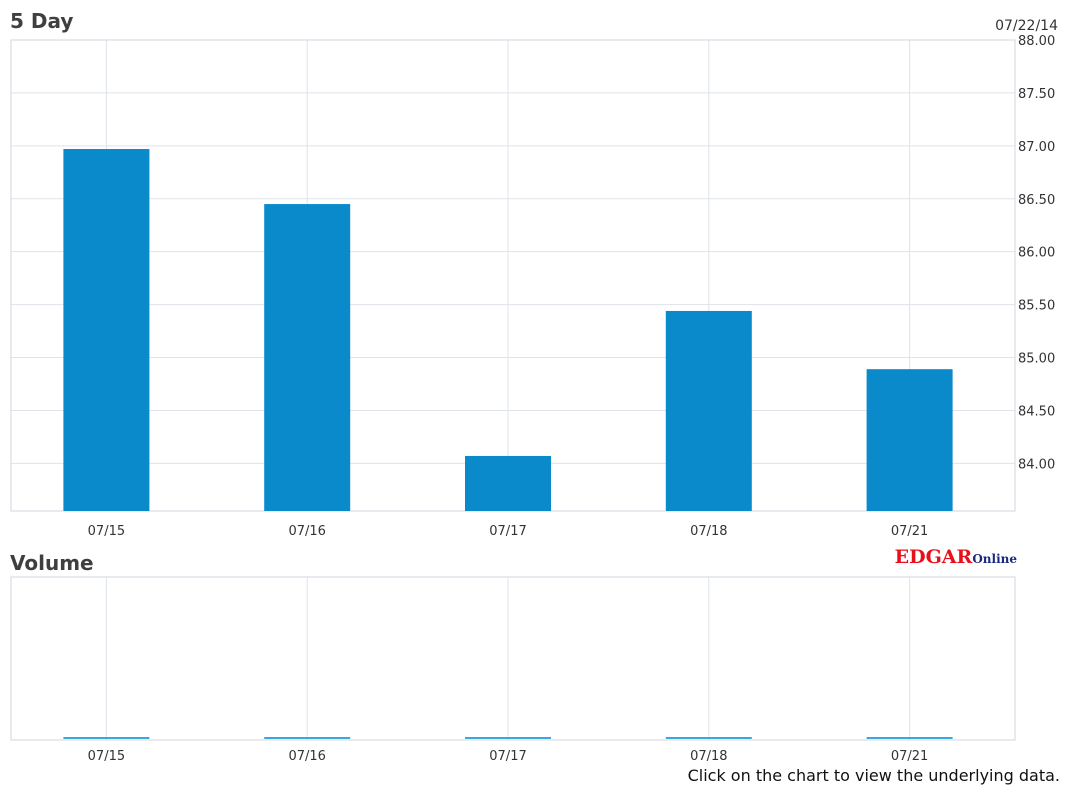 Image resolution: width=1067 pixels, height=792 pixels. I want to click on price-x-tick-label: 07/15, so click(106, 531).